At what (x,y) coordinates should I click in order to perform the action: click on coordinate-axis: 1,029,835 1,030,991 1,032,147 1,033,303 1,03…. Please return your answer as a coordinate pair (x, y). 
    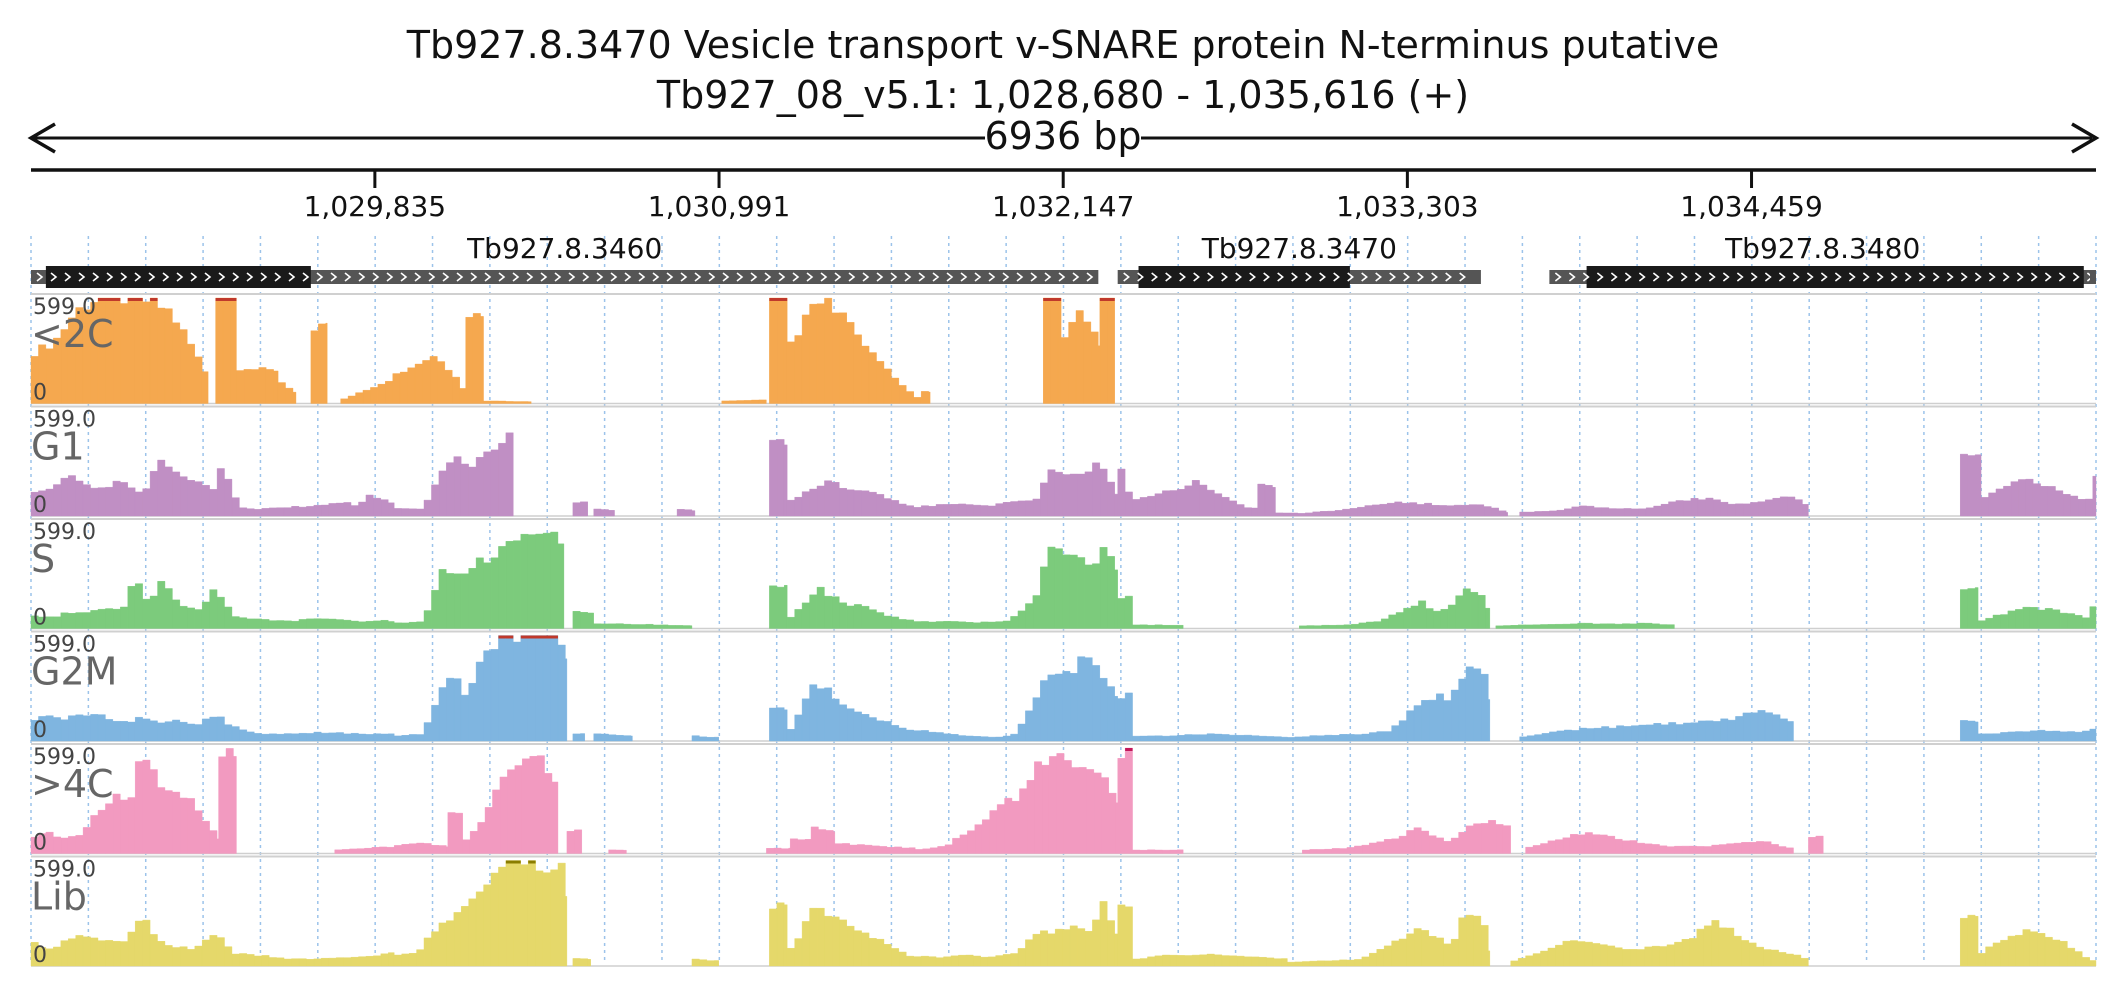
    Looking at the image, I should click on (1063, 195).